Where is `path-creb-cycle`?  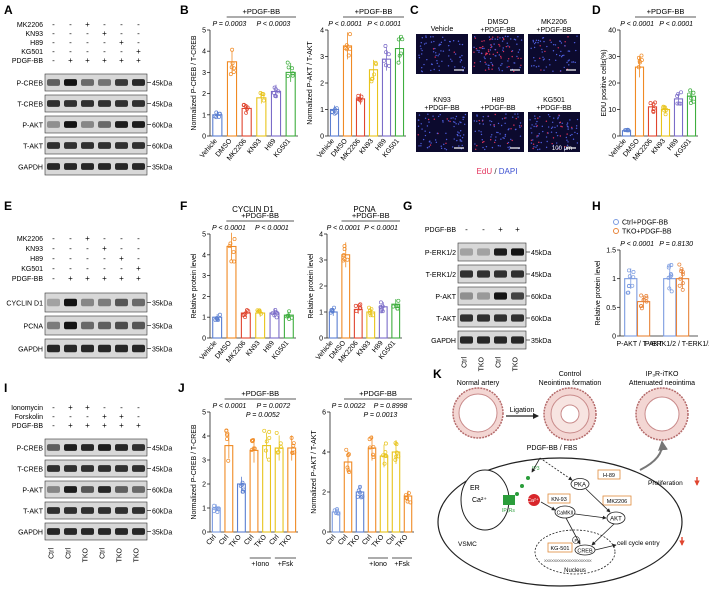 path-creb-cycle is located at coordinates (605, 547).